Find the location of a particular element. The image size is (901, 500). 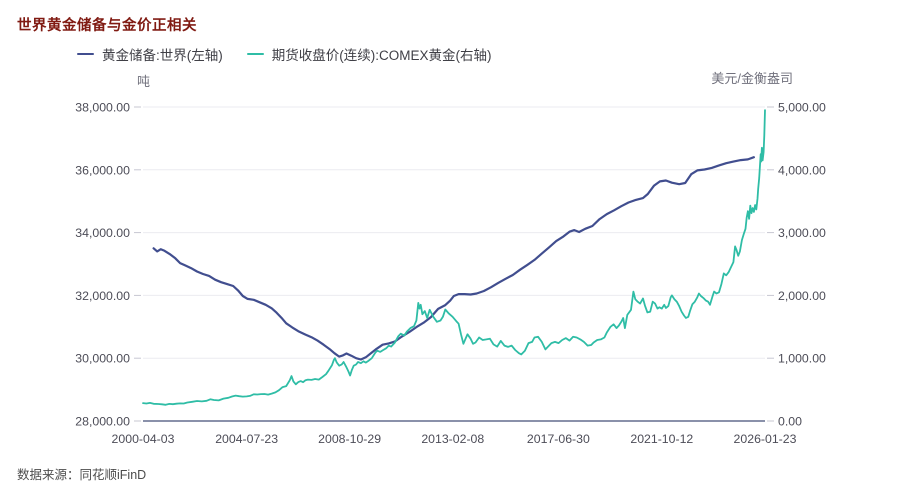

chart-title: 世界黄金储备与金价正相关 is located at coordinates (107, 26).